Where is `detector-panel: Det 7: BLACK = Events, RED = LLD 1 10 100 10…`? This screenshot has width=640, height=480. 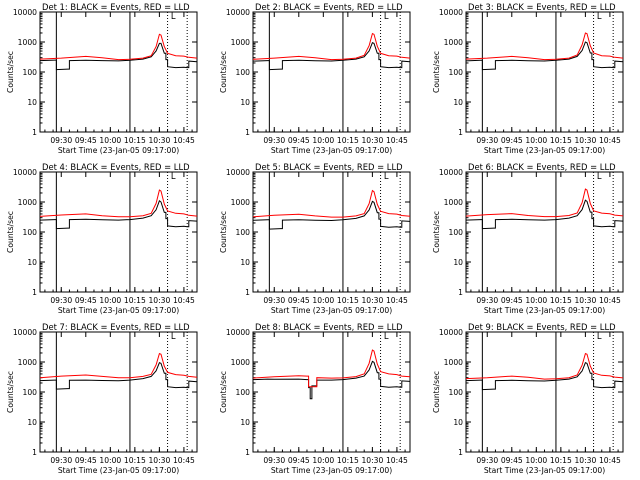
detector-panel: Det 7: BLACK = Events, RED = LLD 1 10 100 10… is located at coordinates (102, 398).